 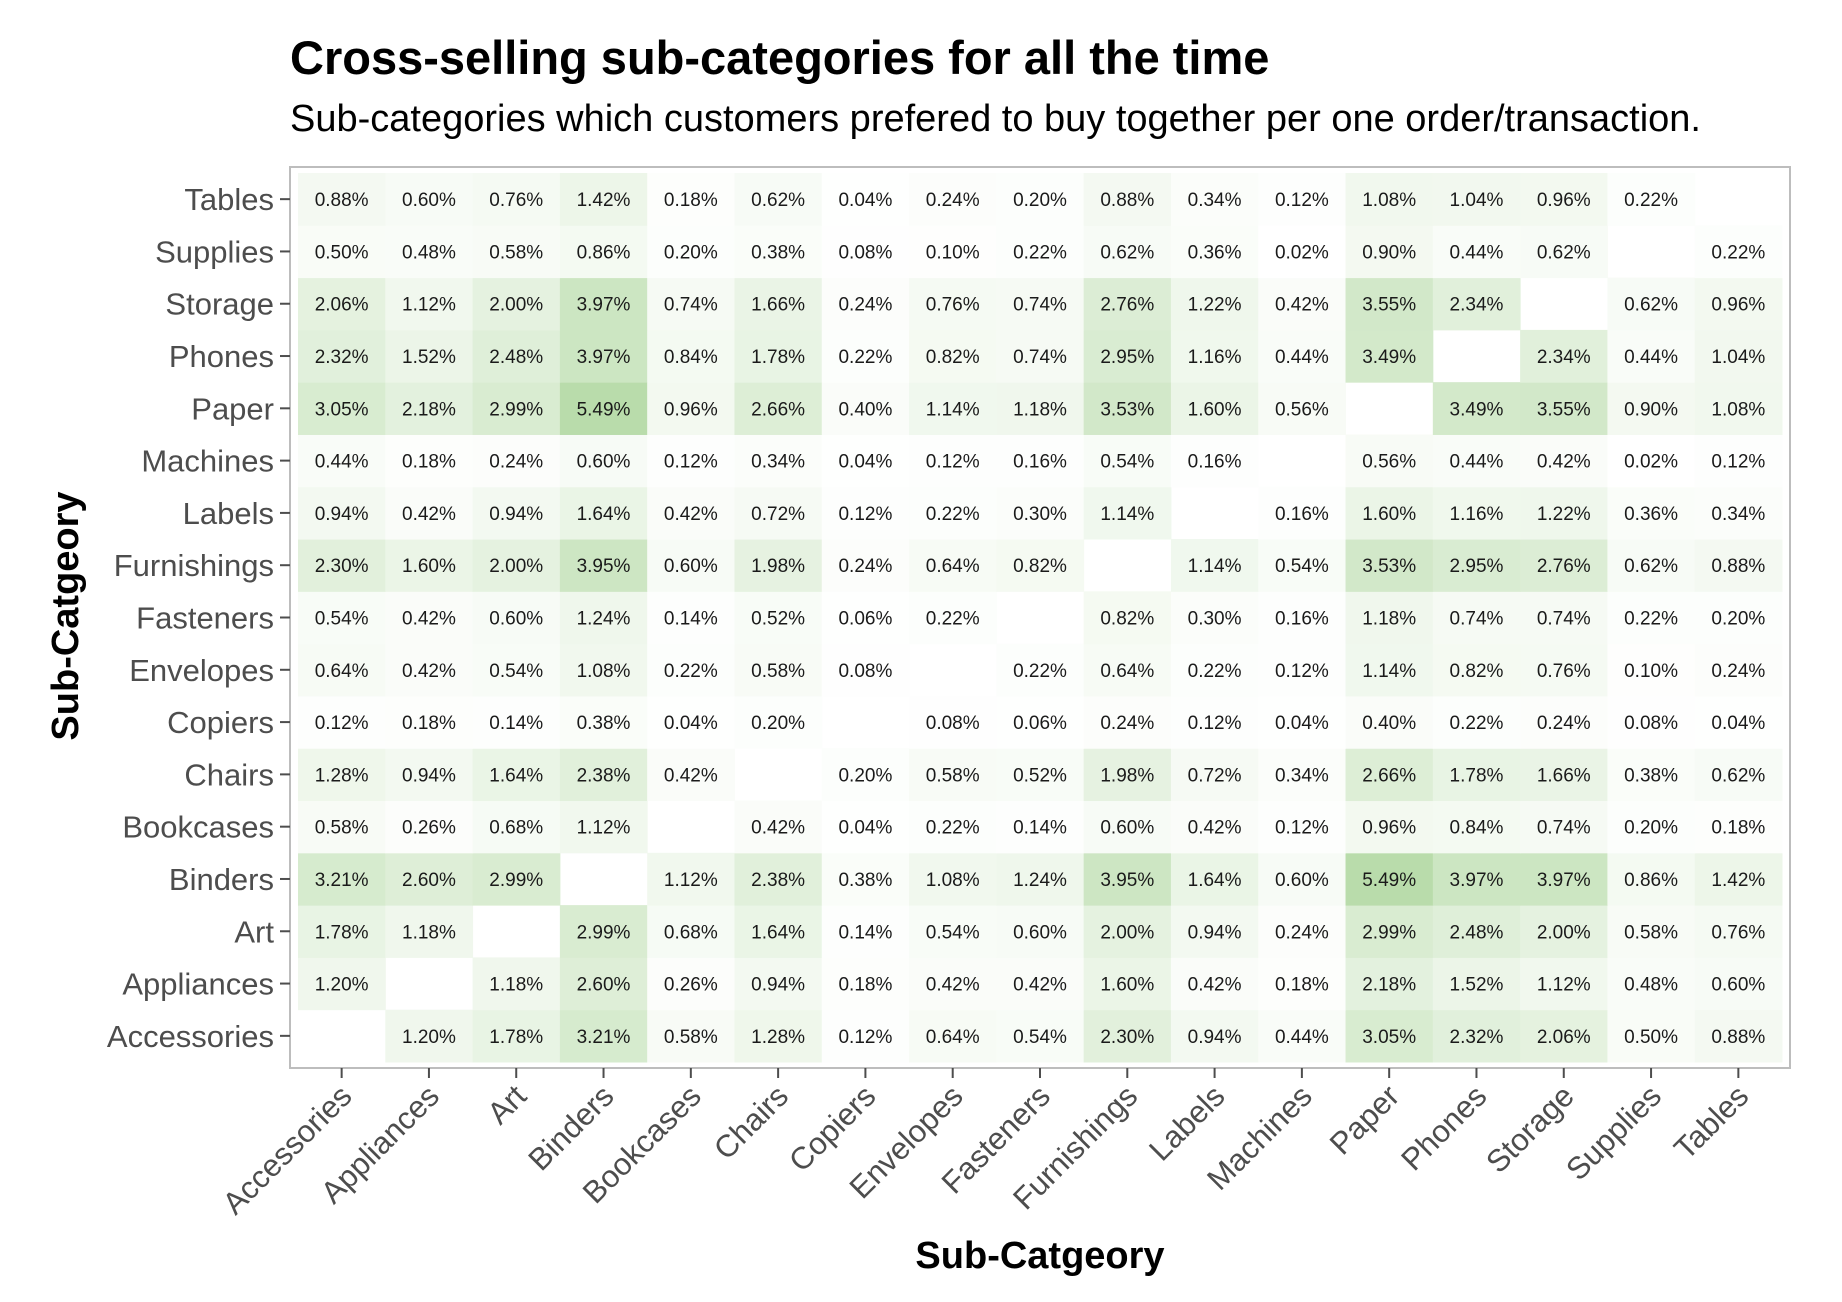 I want to click on cell-value-label: 0.24%, so click(x=1564, y=723).